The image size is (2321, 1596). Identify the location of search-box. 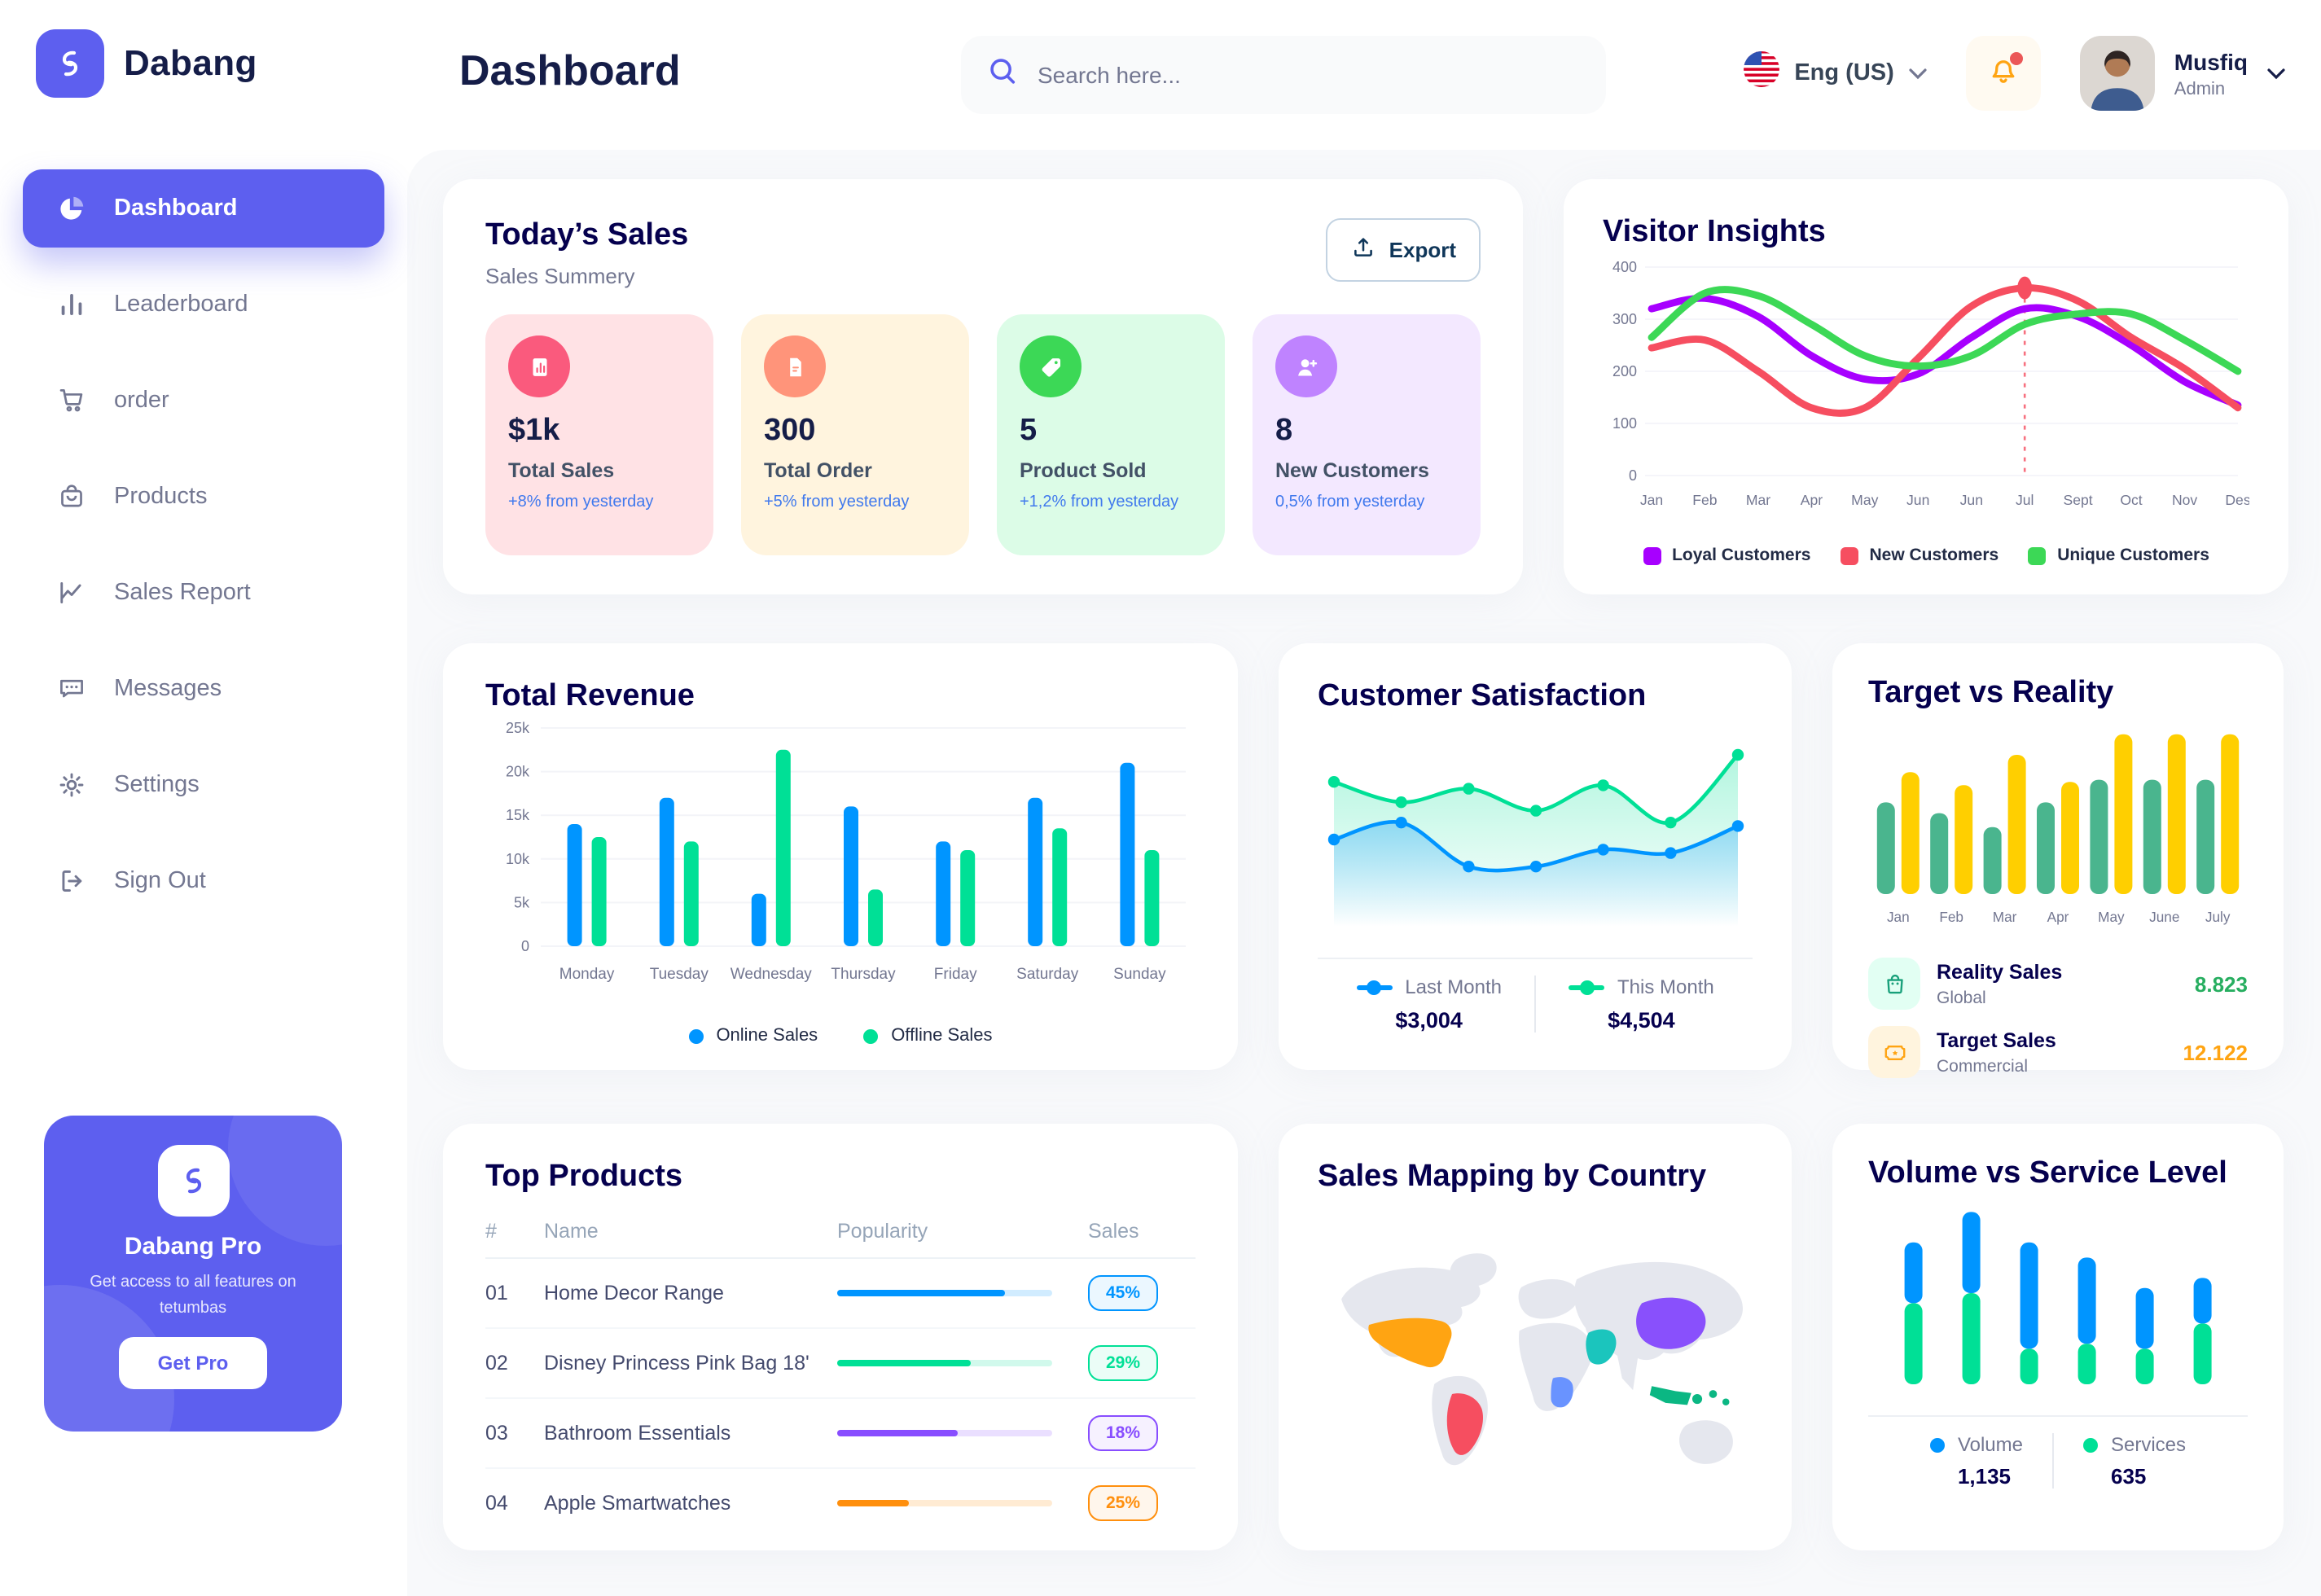
(1283, 75).